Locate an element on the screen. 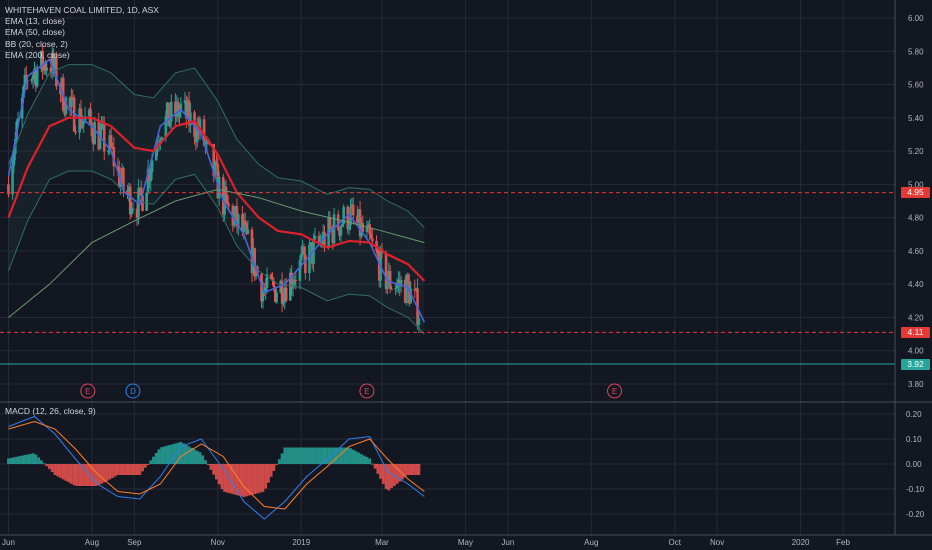 The width and height of the screenshot is (932, 550). legend-ema200: EMA (200, close) is located at coordinates (37, 54).